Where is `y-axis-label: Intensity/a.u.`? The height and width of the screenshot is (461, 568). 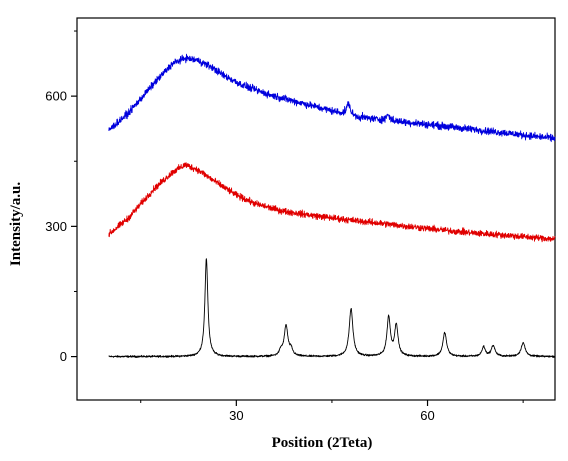 y-axis-label: Intensity/a.u. is located at coordinates (16, 224).